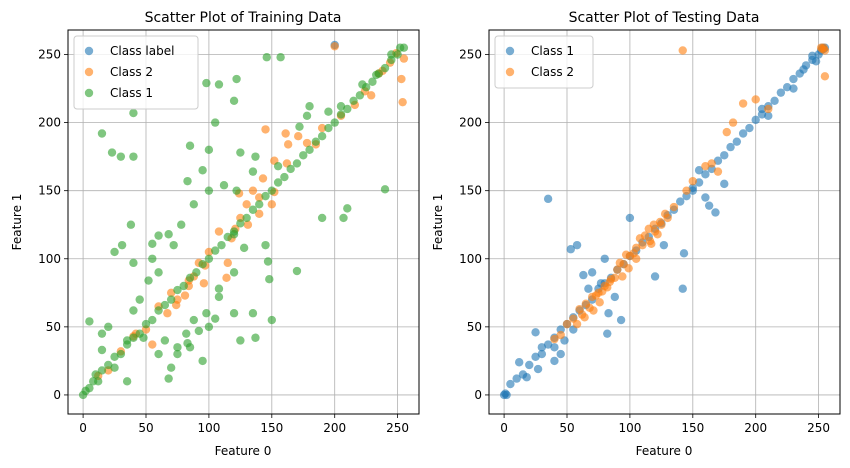  Describe the element at coordinates (208, 428) in the screenshot. I see `x-tick-label: 100` at that location.